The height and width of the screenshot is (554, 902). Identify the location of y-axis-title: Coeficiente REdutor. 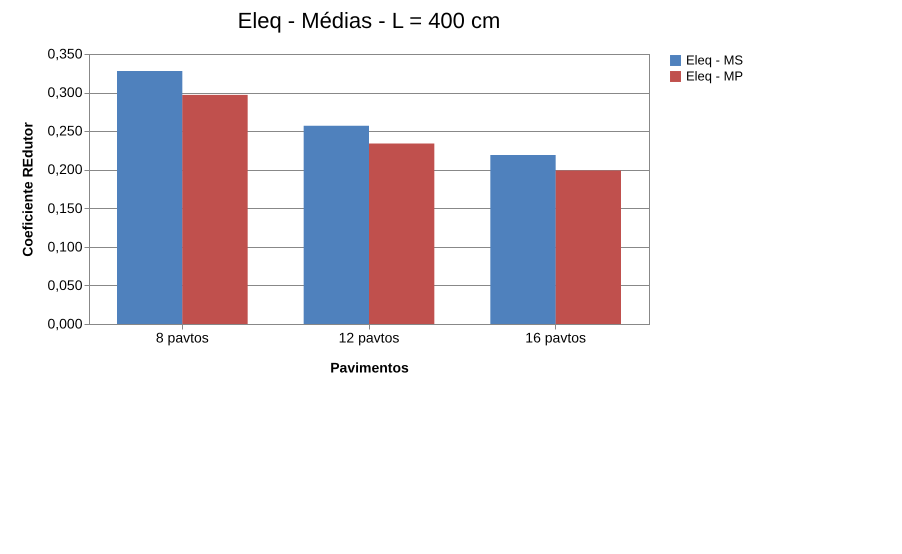
(27, 189).